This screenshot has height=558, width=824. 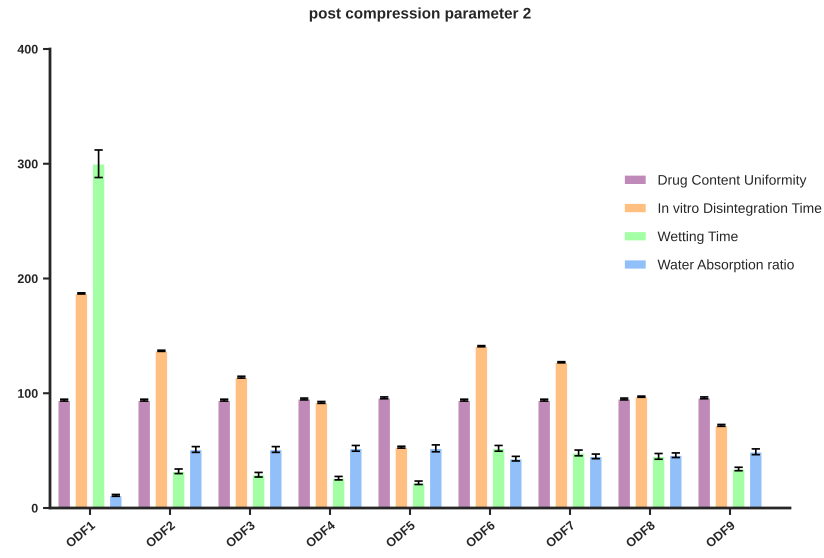 I want to click on y-tick-label: 400, so click(x=28, y=49).